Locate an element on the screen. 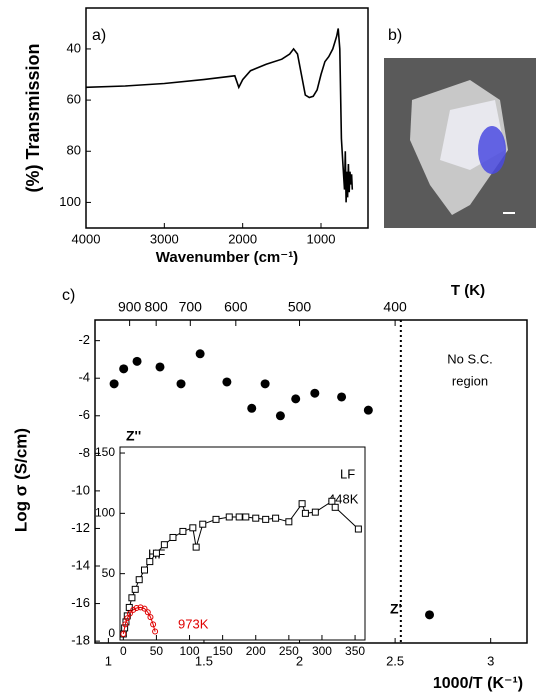 This screenshot has width=543, height=695. x-axis-label: Wavenumber (cm⁻¹) is located at coordinates (227, 257).